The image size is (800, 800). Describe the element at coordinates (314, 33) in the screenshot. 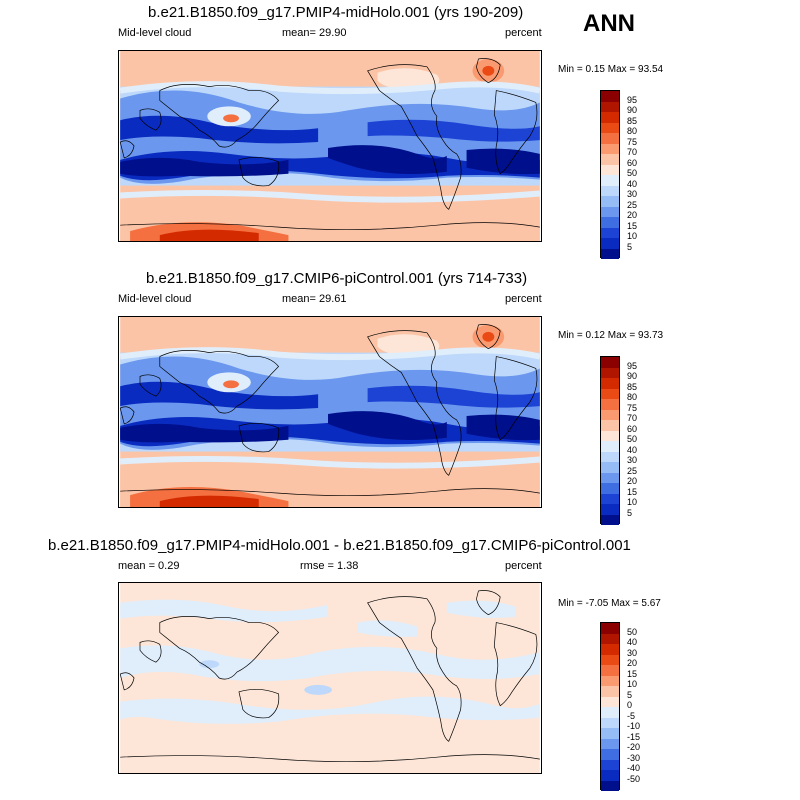

I see `panel-1-center-label: mean= 29.90` at that location.